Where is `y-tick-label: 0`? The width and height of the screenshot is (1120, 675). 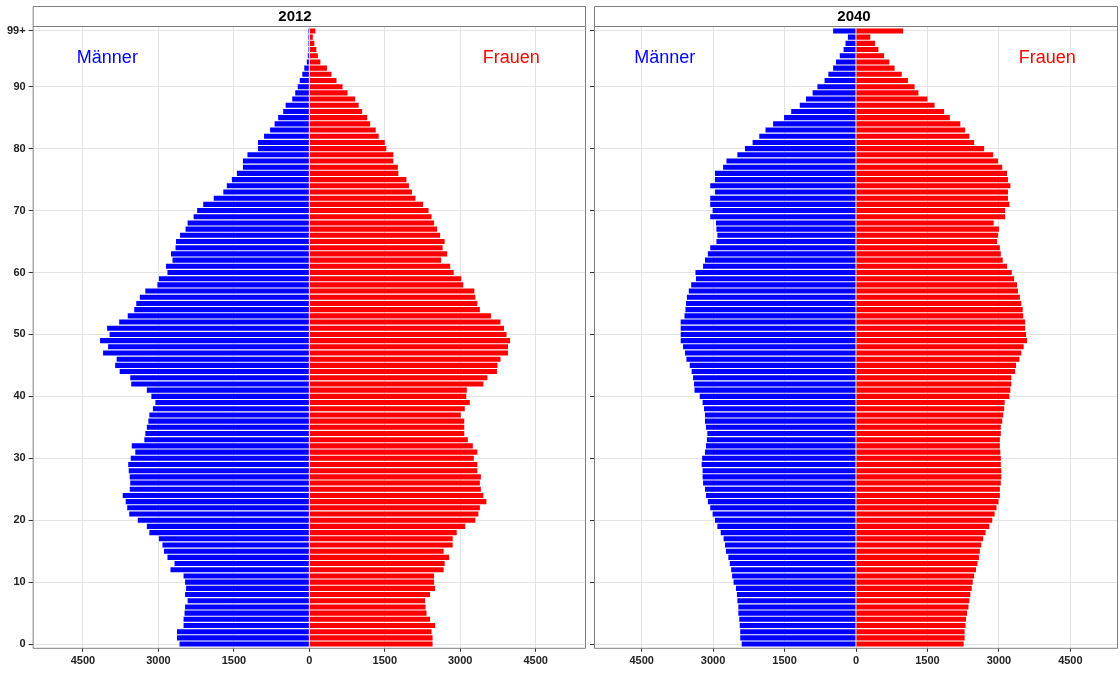 y-tick-label: 0 is located at coordinates (22, 643).